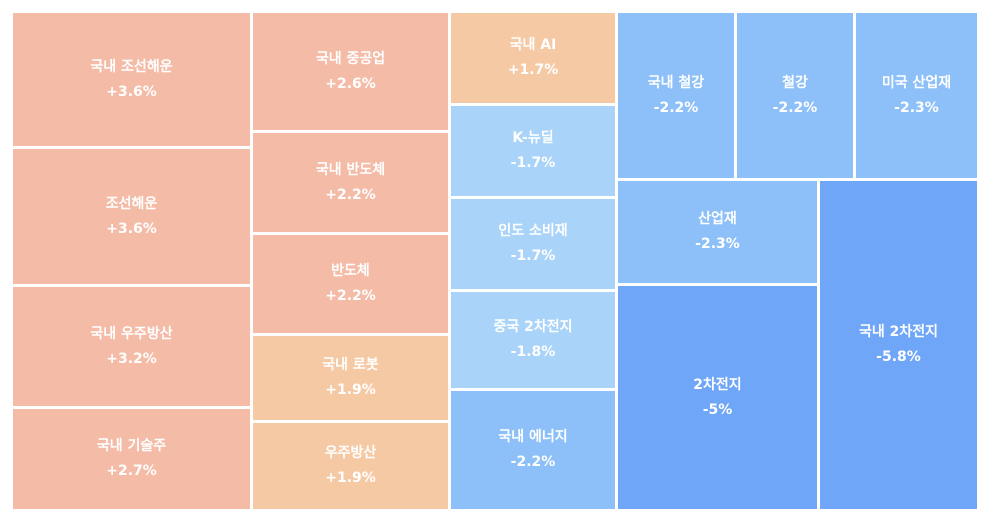  Describe the element at coordinates (350, 453) in the screenshot. I see `tile-name: 우주방산` at that location.